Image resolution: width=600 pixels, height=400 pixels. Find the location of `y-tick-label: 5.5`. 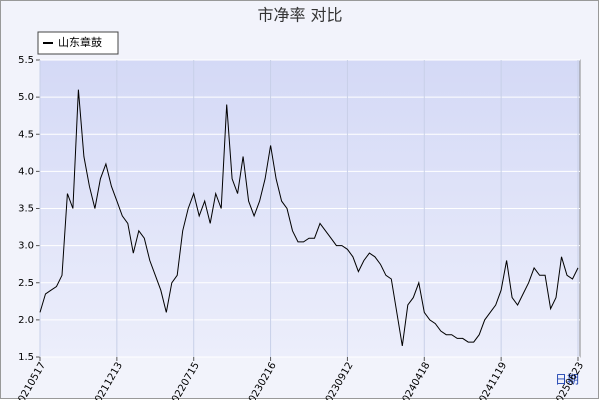

y-tick-label: 5.5 is located at coordinates (26, 60).